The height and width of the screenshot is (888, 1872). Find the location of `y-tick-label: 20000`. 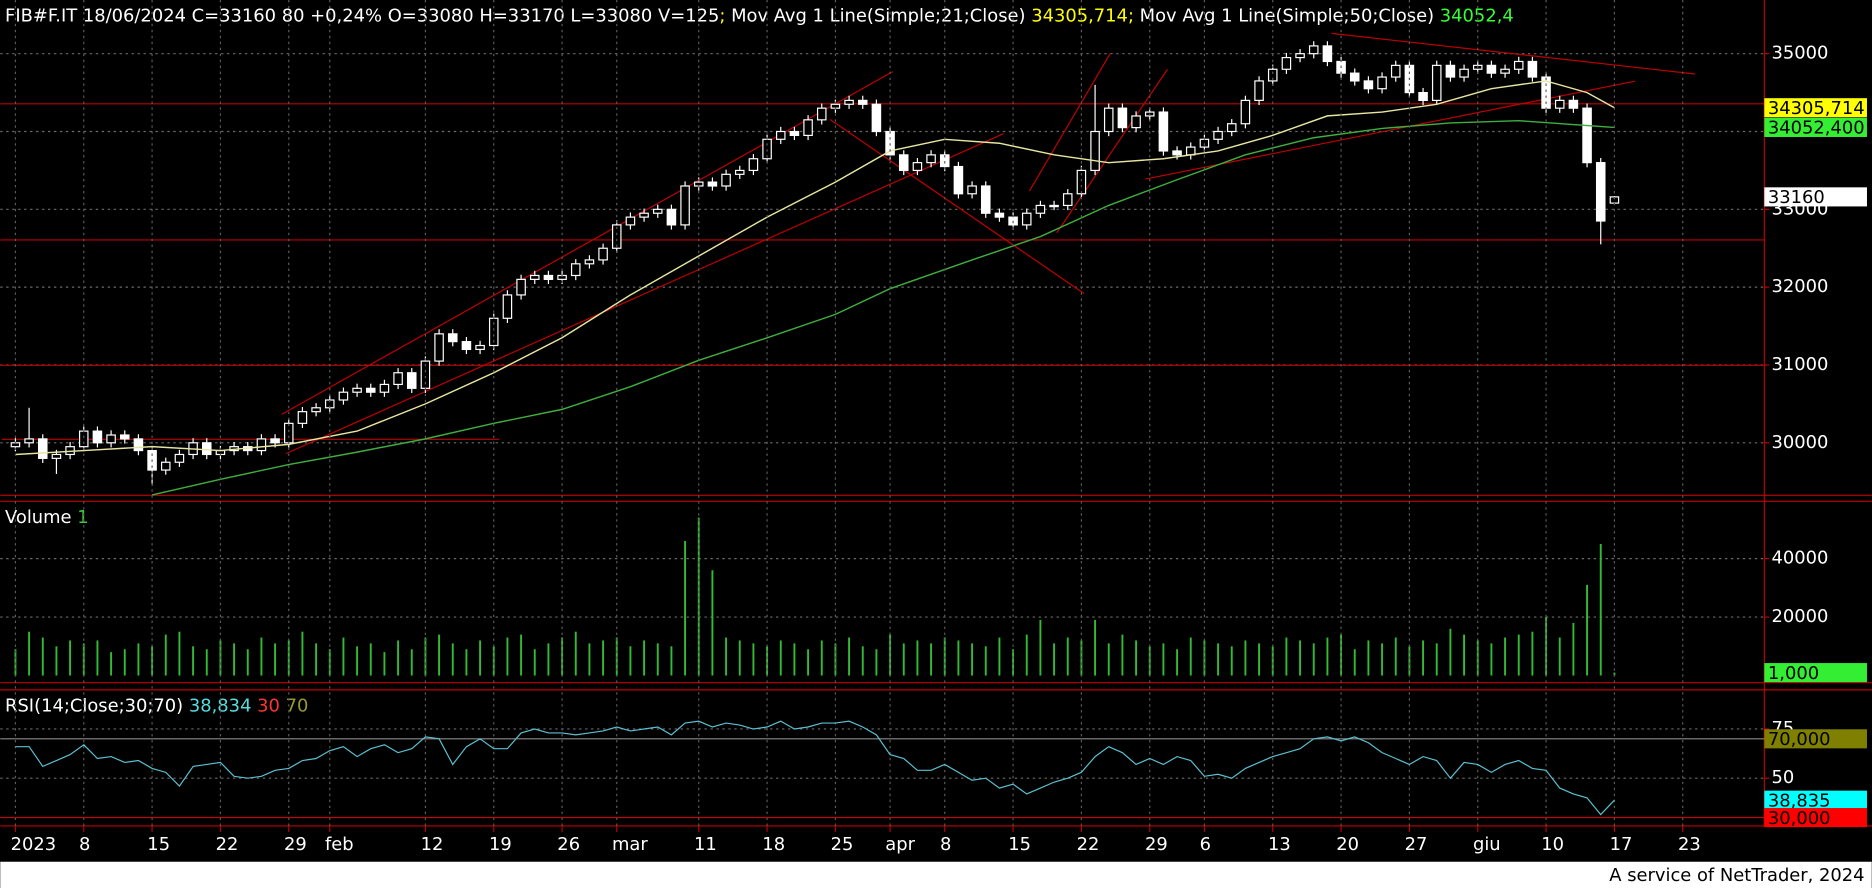

y-tick-label: 20000 is located at coordinates (1799, 616).